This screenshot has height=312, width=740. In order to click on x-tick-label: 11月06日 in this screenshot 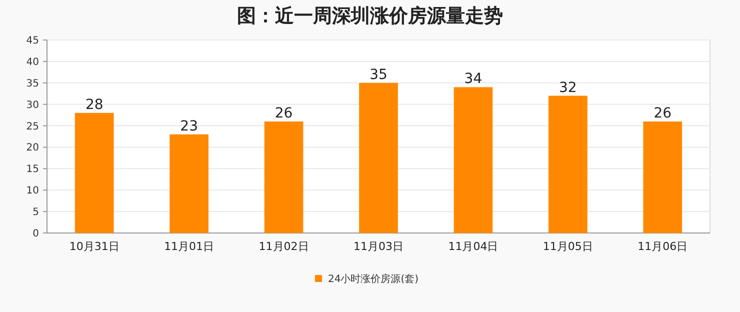, I will do `click(663, 246)`.